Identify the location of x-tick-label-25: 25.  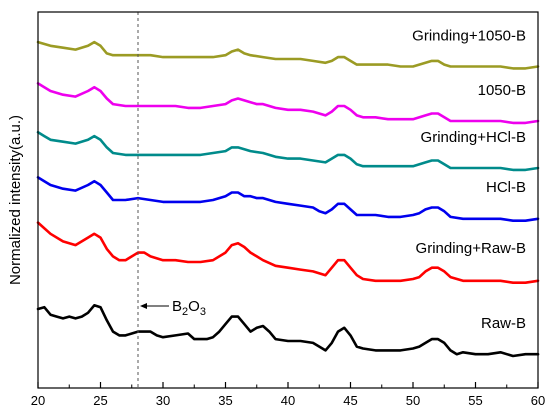
(100, 400).